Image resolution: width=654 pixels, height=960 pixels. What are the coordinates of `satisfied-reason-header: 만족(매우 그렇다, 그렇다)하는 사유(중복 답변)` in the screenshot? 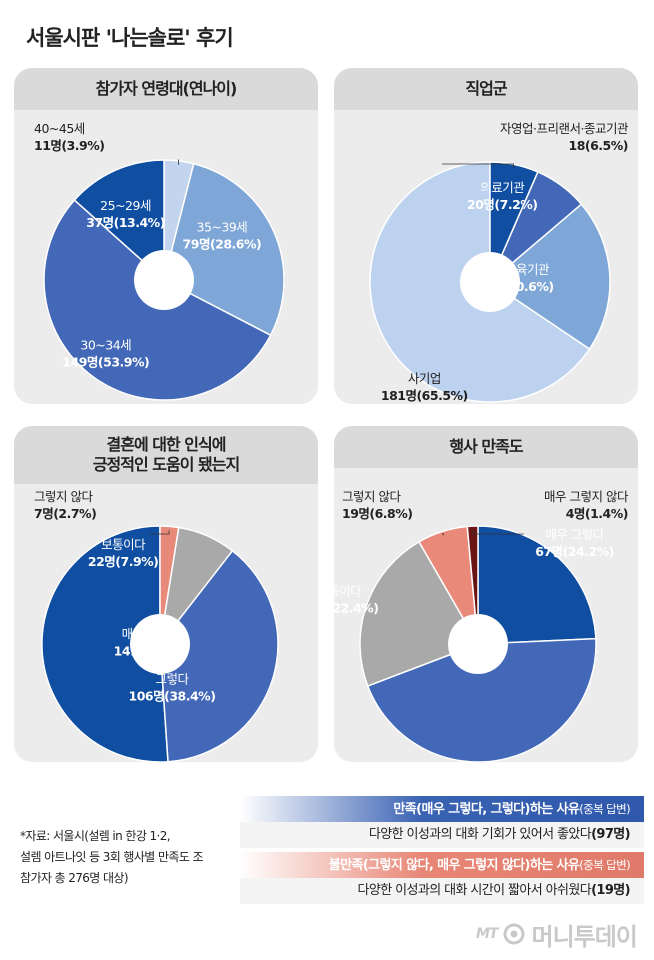 It's located at (442, 809).